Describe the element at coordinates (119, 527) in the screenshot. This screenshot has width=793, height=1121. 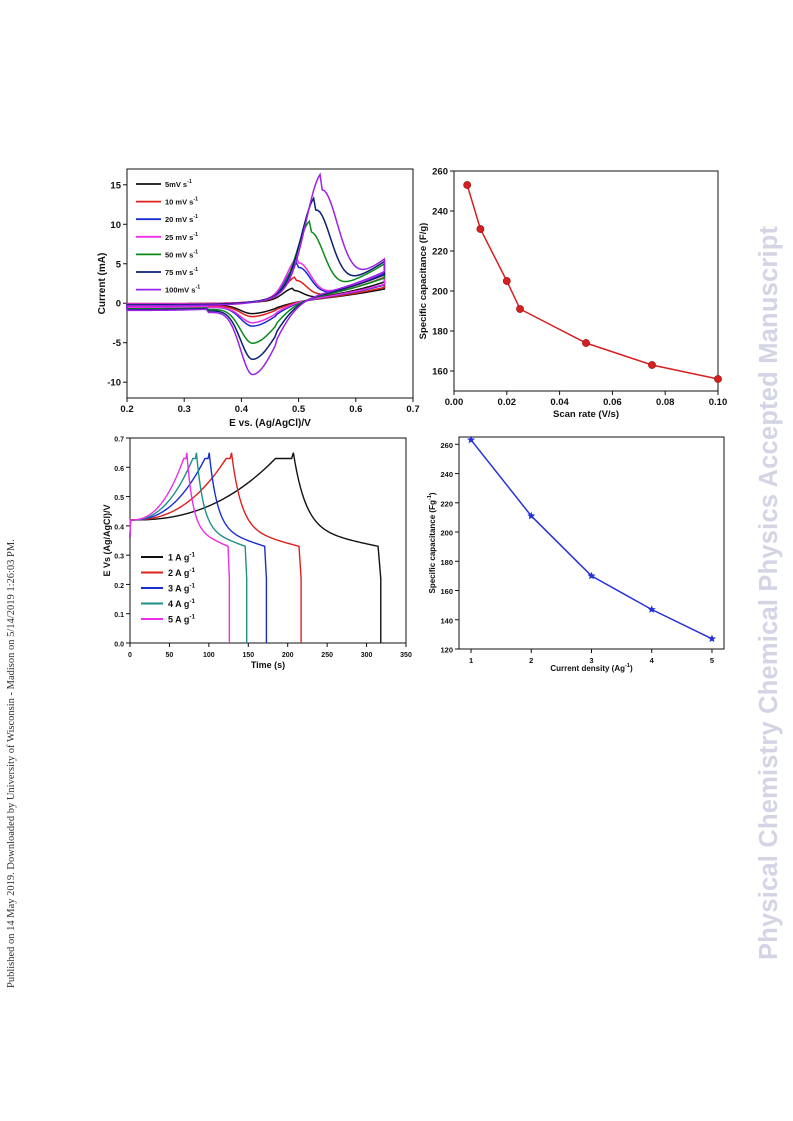
I see `gcd-y-tick-label: 0.4` at that location.